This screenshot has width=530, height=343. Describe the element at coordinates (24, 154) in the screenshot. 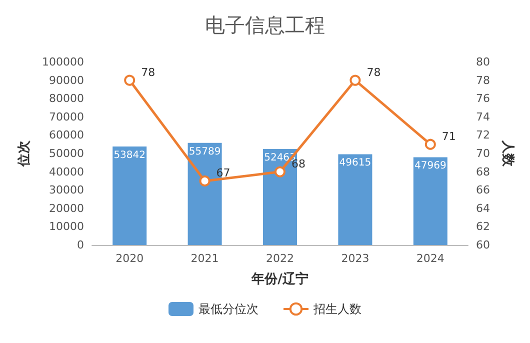

I see `y-axis-title: 位次` at that location.